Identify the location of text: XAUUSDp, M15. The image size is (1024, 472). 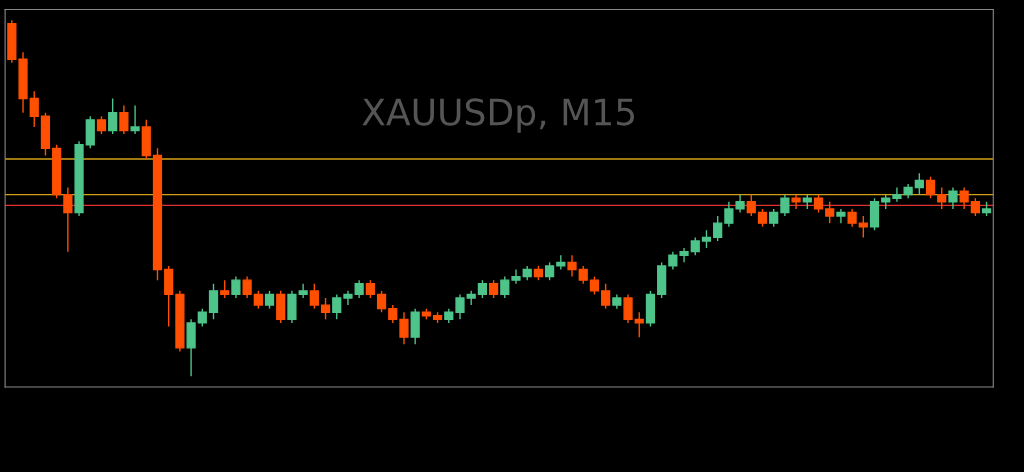
(498, 115).